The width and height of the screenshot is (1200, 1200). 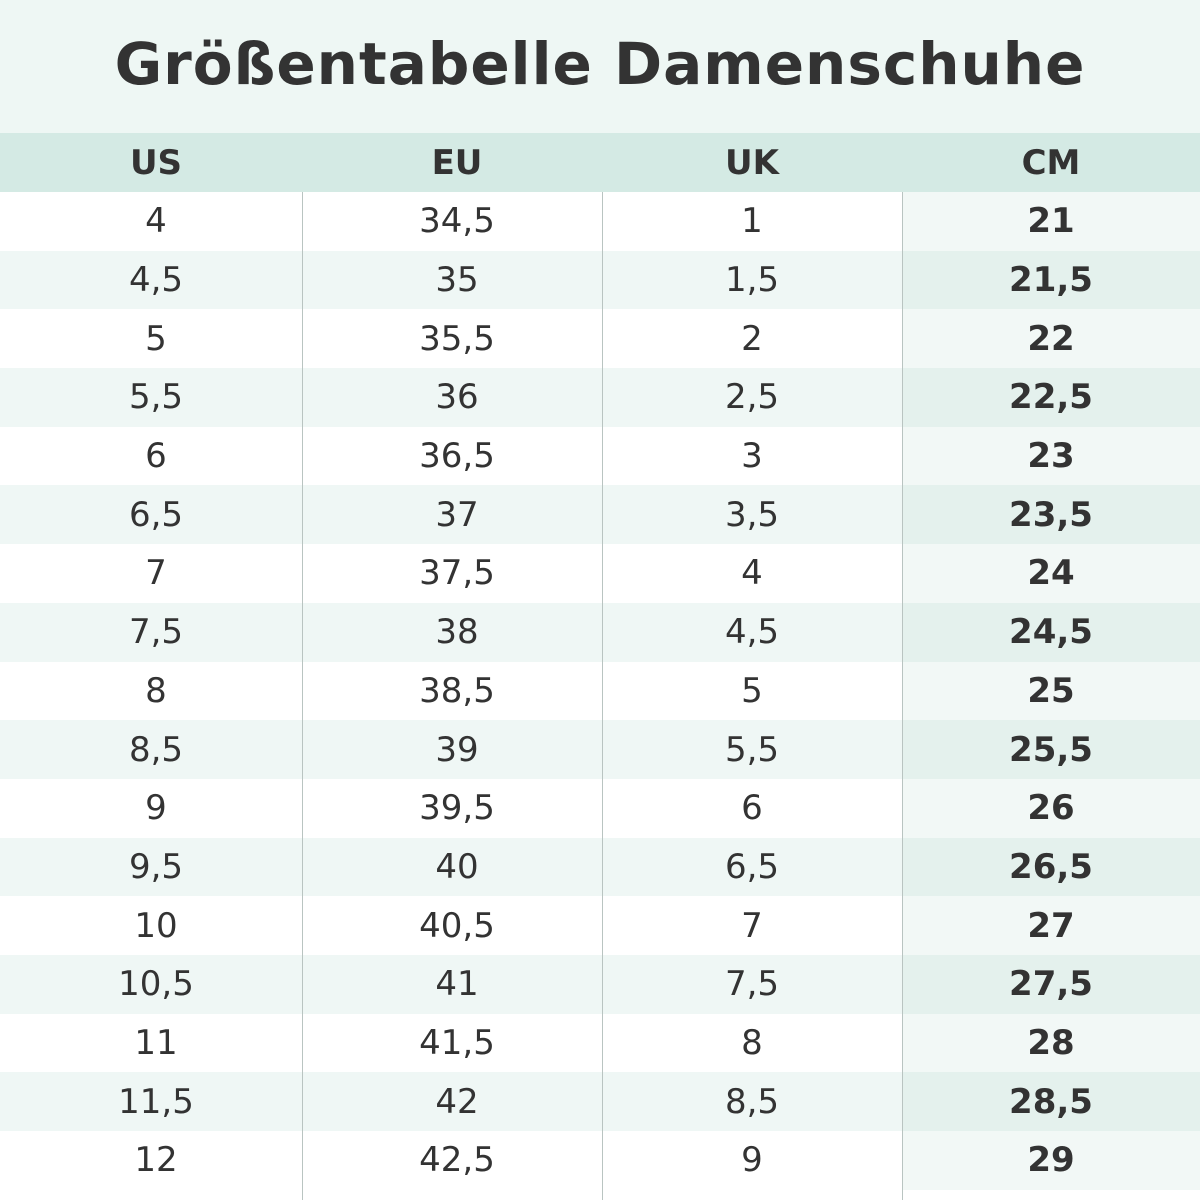 What do you see at coordinates (1051, 280) in the screenshot?
I see `cell-cm: 21,5` at bounding box center [1051, 280].